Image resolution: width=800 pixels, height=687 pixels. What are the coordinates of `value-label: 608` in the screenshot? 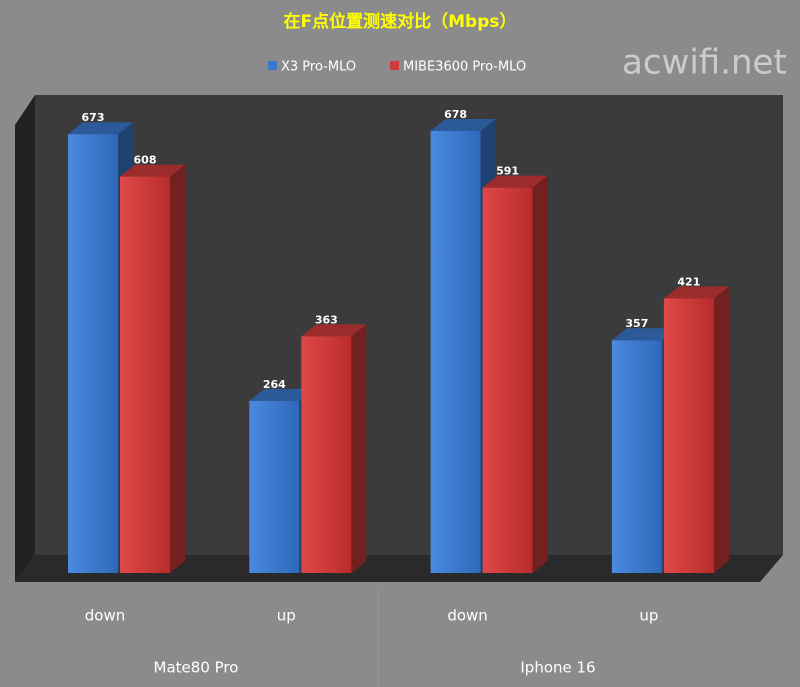 It's located at (145, 160).